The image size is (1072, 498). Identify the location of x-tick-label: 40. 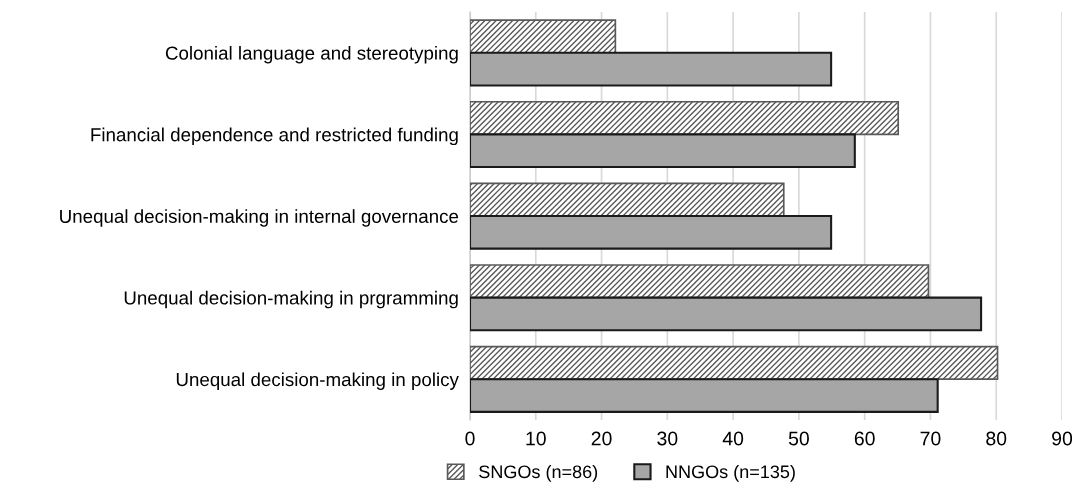
(733, 438).